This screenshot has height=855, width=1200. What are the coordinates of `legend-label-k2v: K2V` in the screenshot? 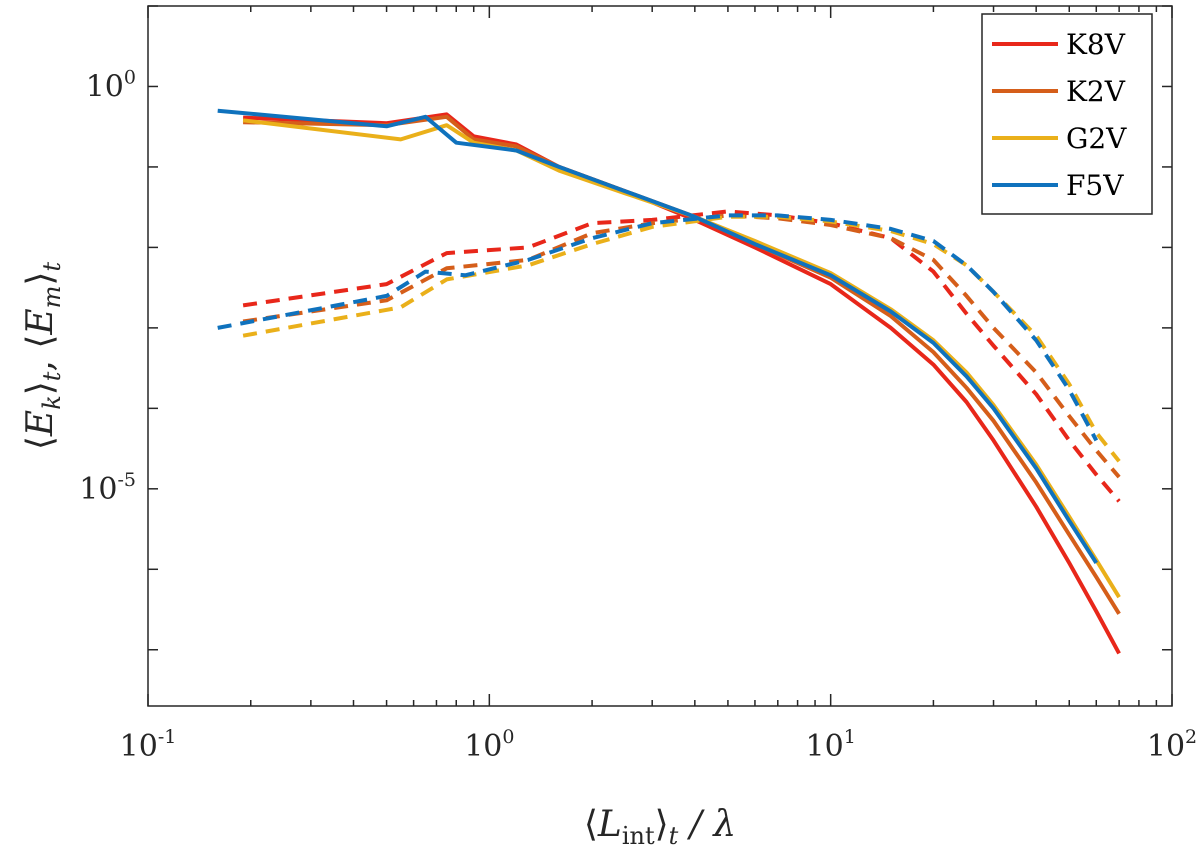 It's located at (1096, 91).